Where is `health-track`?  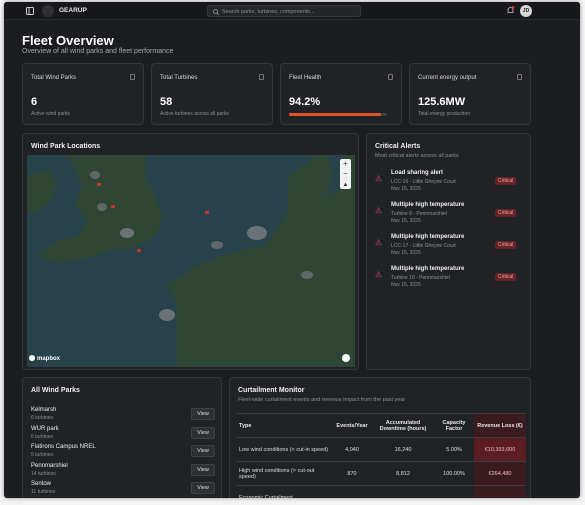 health-track is located at coordinates (338, 114).